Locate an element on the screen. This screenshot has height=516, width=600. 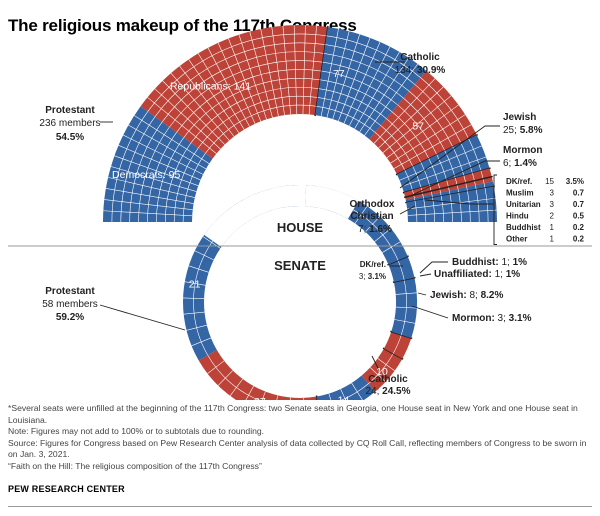
house-protestant-democrats-seats is located at coordinates (157, 164).